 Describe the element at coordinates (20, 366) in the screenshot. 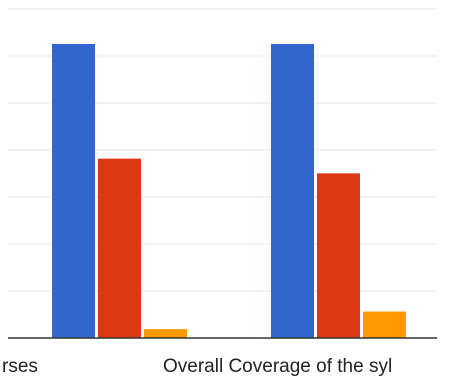

I see `x-tick-label: rses` at that location.